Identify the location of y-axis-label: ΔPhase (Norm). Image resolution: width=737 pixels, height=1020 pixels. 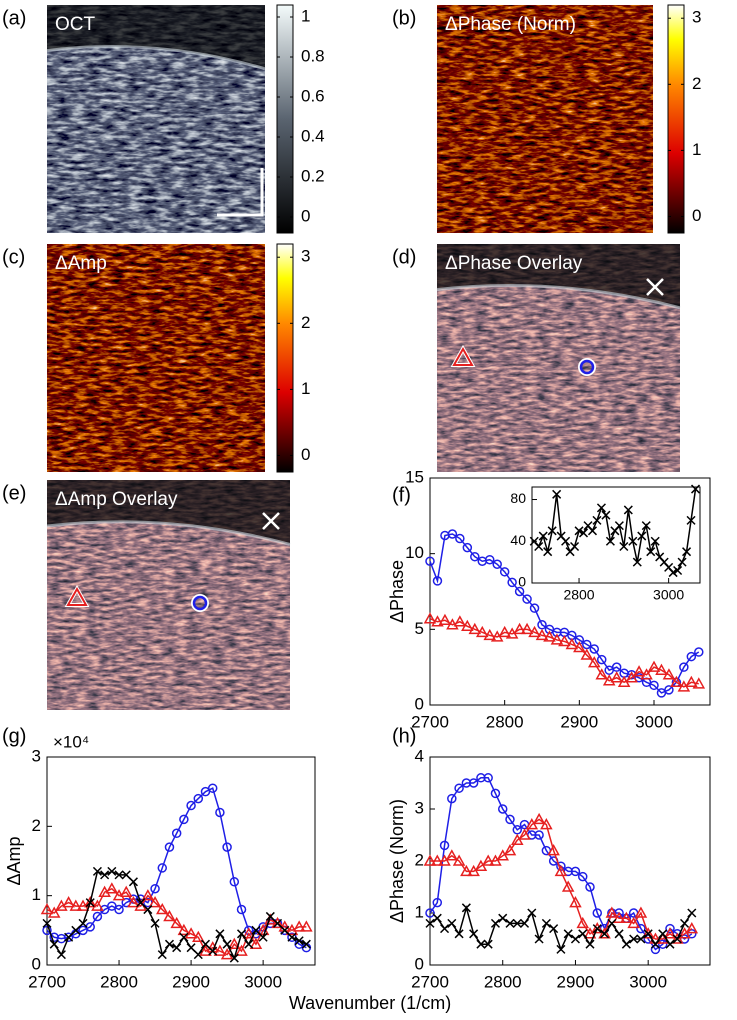
(397, 861).